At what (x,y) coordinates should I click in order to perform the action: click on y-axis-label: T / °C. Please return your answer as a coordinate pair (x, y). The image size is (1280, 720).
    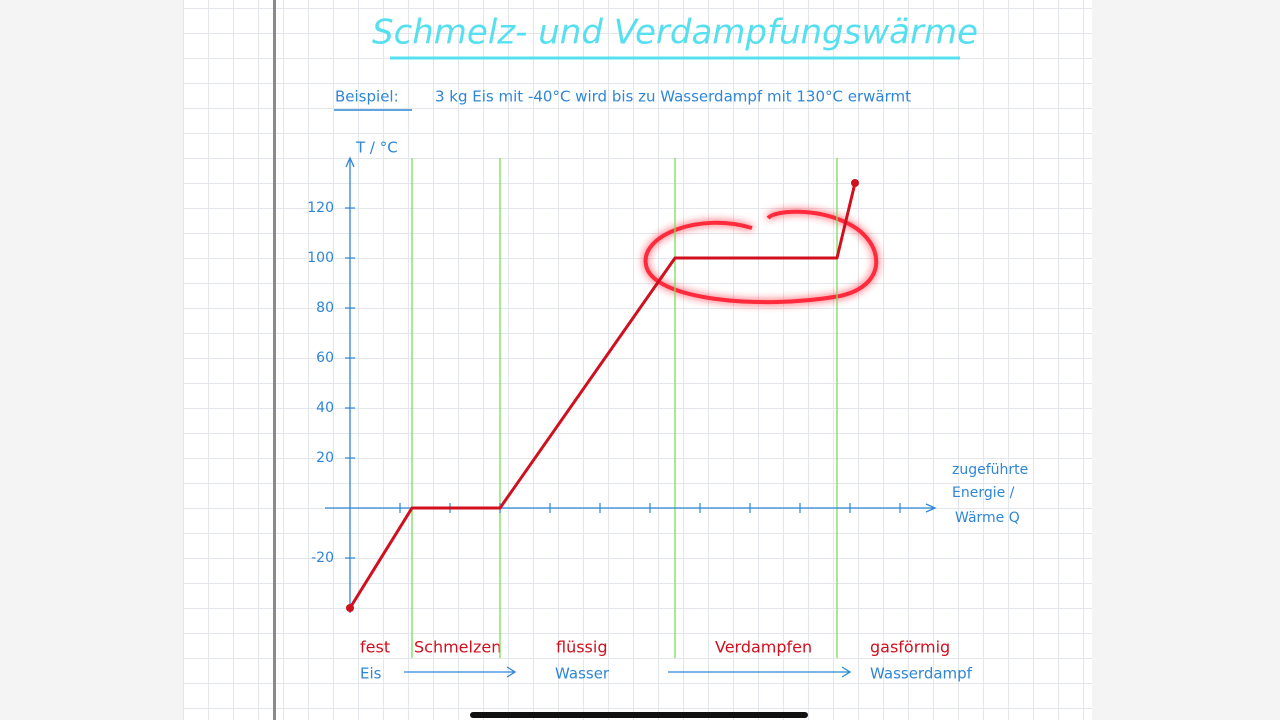
    Looking at the image, I should click on (376, 148).